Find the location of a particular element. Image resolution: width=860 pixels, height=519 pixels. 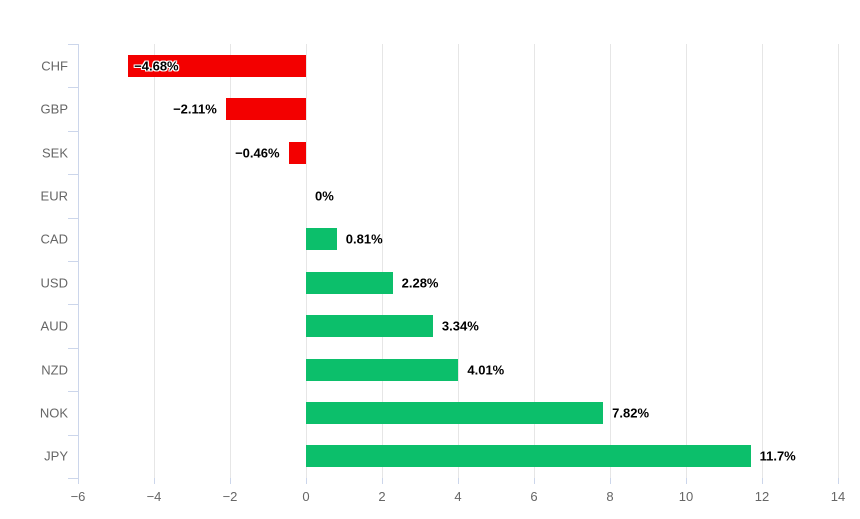

bar-nzd is located at coordinates (382, 369).